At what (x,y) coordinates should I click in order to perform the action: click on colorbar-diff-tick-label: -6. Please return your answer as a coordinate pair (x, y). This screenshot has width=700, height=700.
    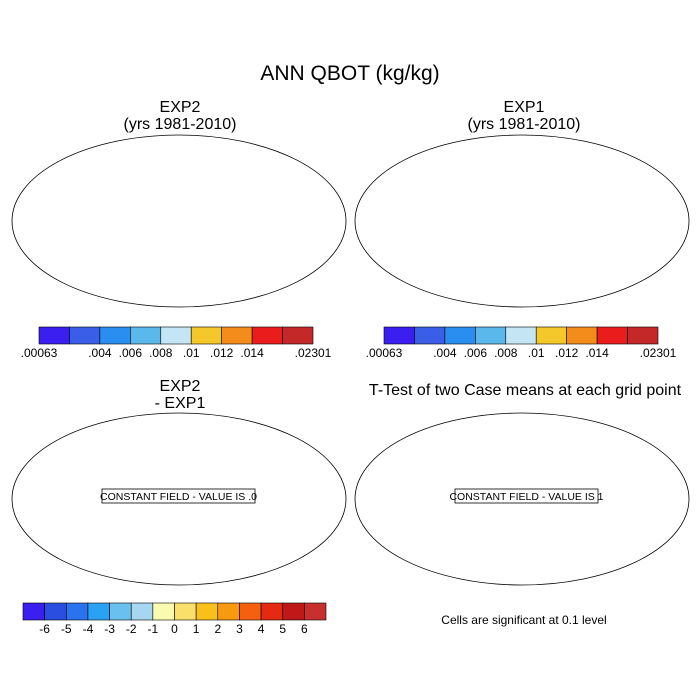
    Looking at the image, I should click on (44, 629).